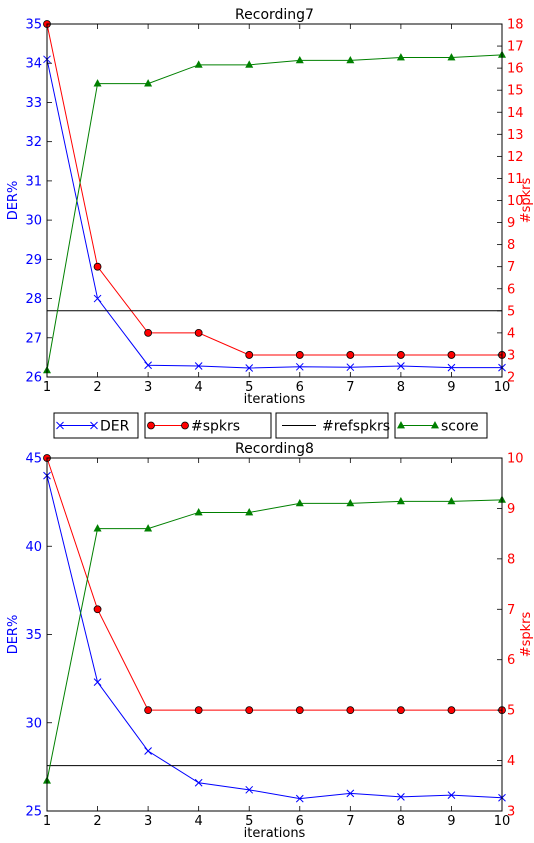 Image resolution: width=534 pixels, height=843 pixels. Describe the element at coordinates (33, 142) in the screenshot. I see `y-tick-label-left: 32` at that location.